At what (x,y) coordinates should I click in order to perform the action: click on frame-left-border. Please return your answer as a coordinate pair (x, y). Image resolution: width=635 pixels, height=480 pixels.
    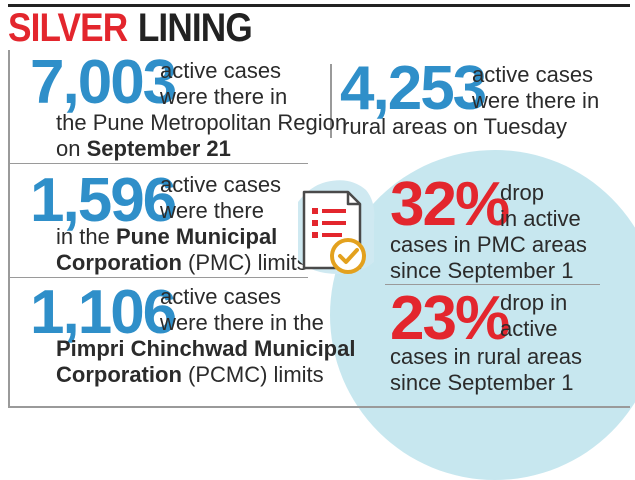
    Looking at the image, I should click on (9, 229).